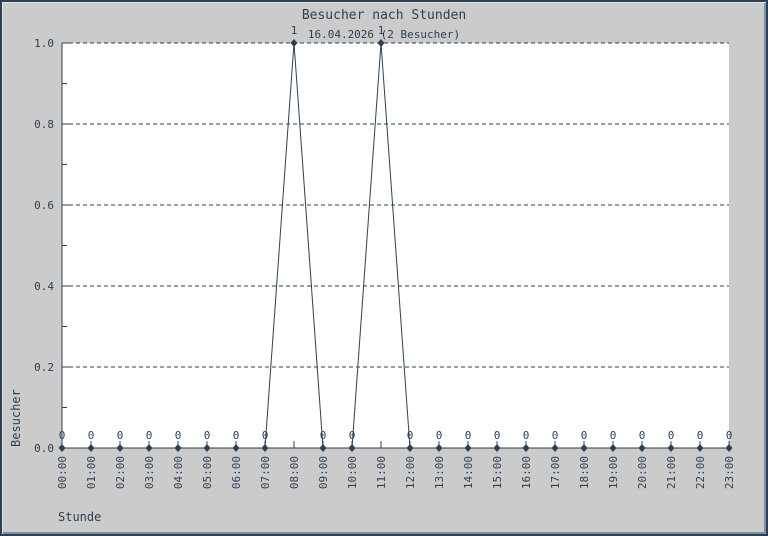 This screenshot has height=536, width=768. What do you see at coordinates (44, 43) in the screenshot?
I see `y-tick-label: 1.0` at bounding box center [44, 43].